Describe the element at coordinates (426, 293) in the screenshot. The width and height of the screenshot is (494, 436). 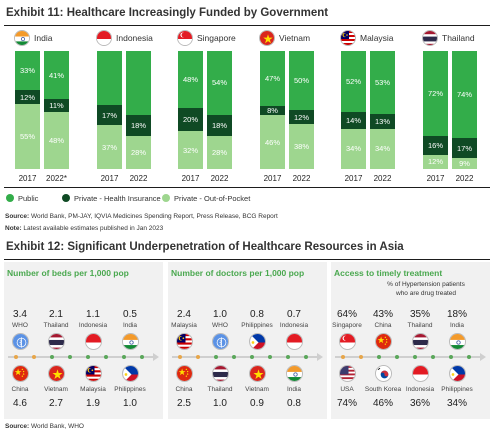
I see `panel-subtitle: who are drug treated` at that location.